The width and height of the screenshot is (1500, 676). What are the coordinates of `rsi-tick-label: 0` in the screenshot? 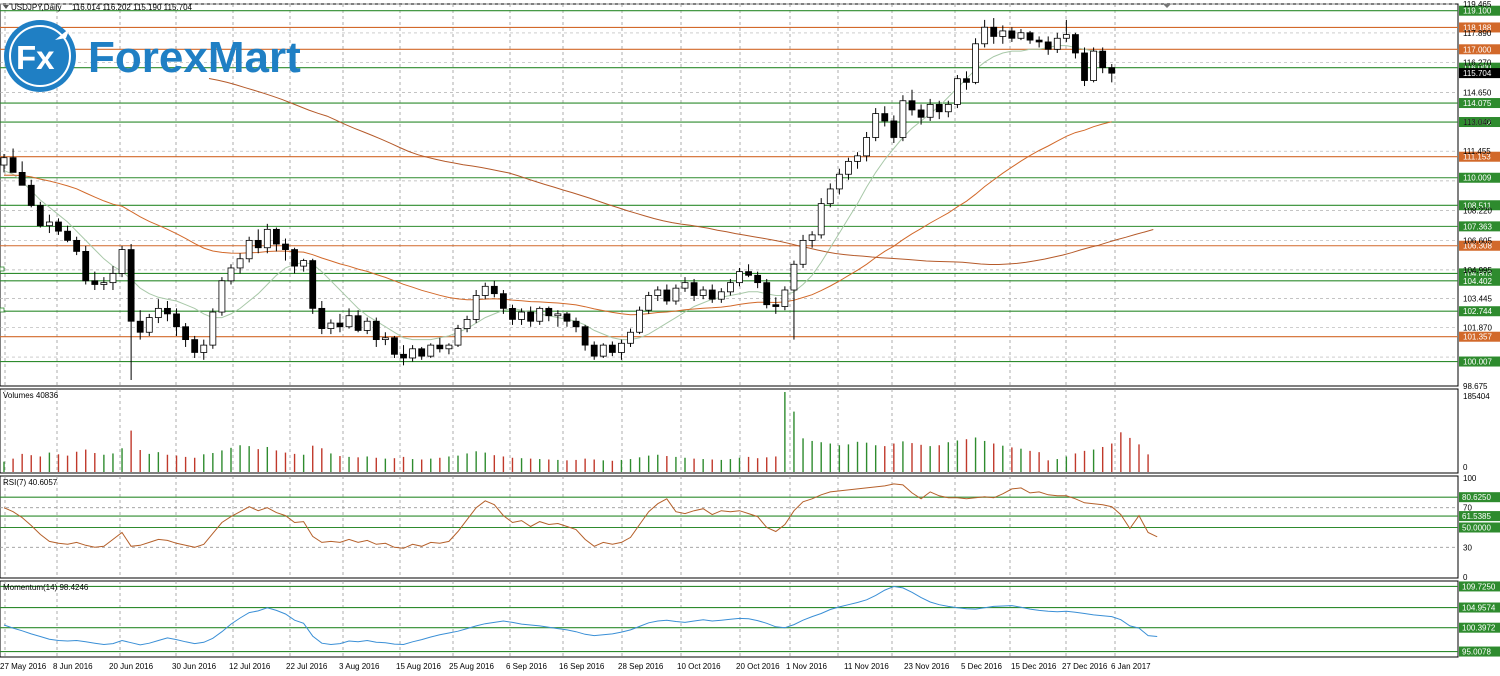 It's located at (1465, 577).